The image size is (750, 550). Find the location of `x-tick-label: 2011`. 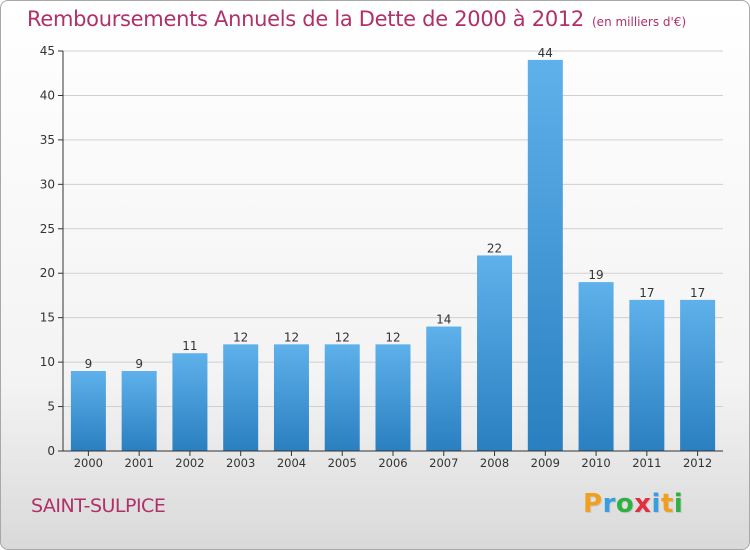

x-tick-label: 2011 is located at coordinates (646, 463).